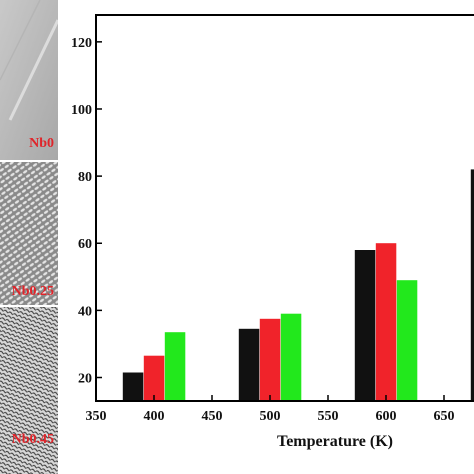 The height and width of the screenshot is (474, 474). What do you see at coordinates (81, 110) in the screenshot?
I see `y-tick-label: 100` at bounding box center [81, 110].